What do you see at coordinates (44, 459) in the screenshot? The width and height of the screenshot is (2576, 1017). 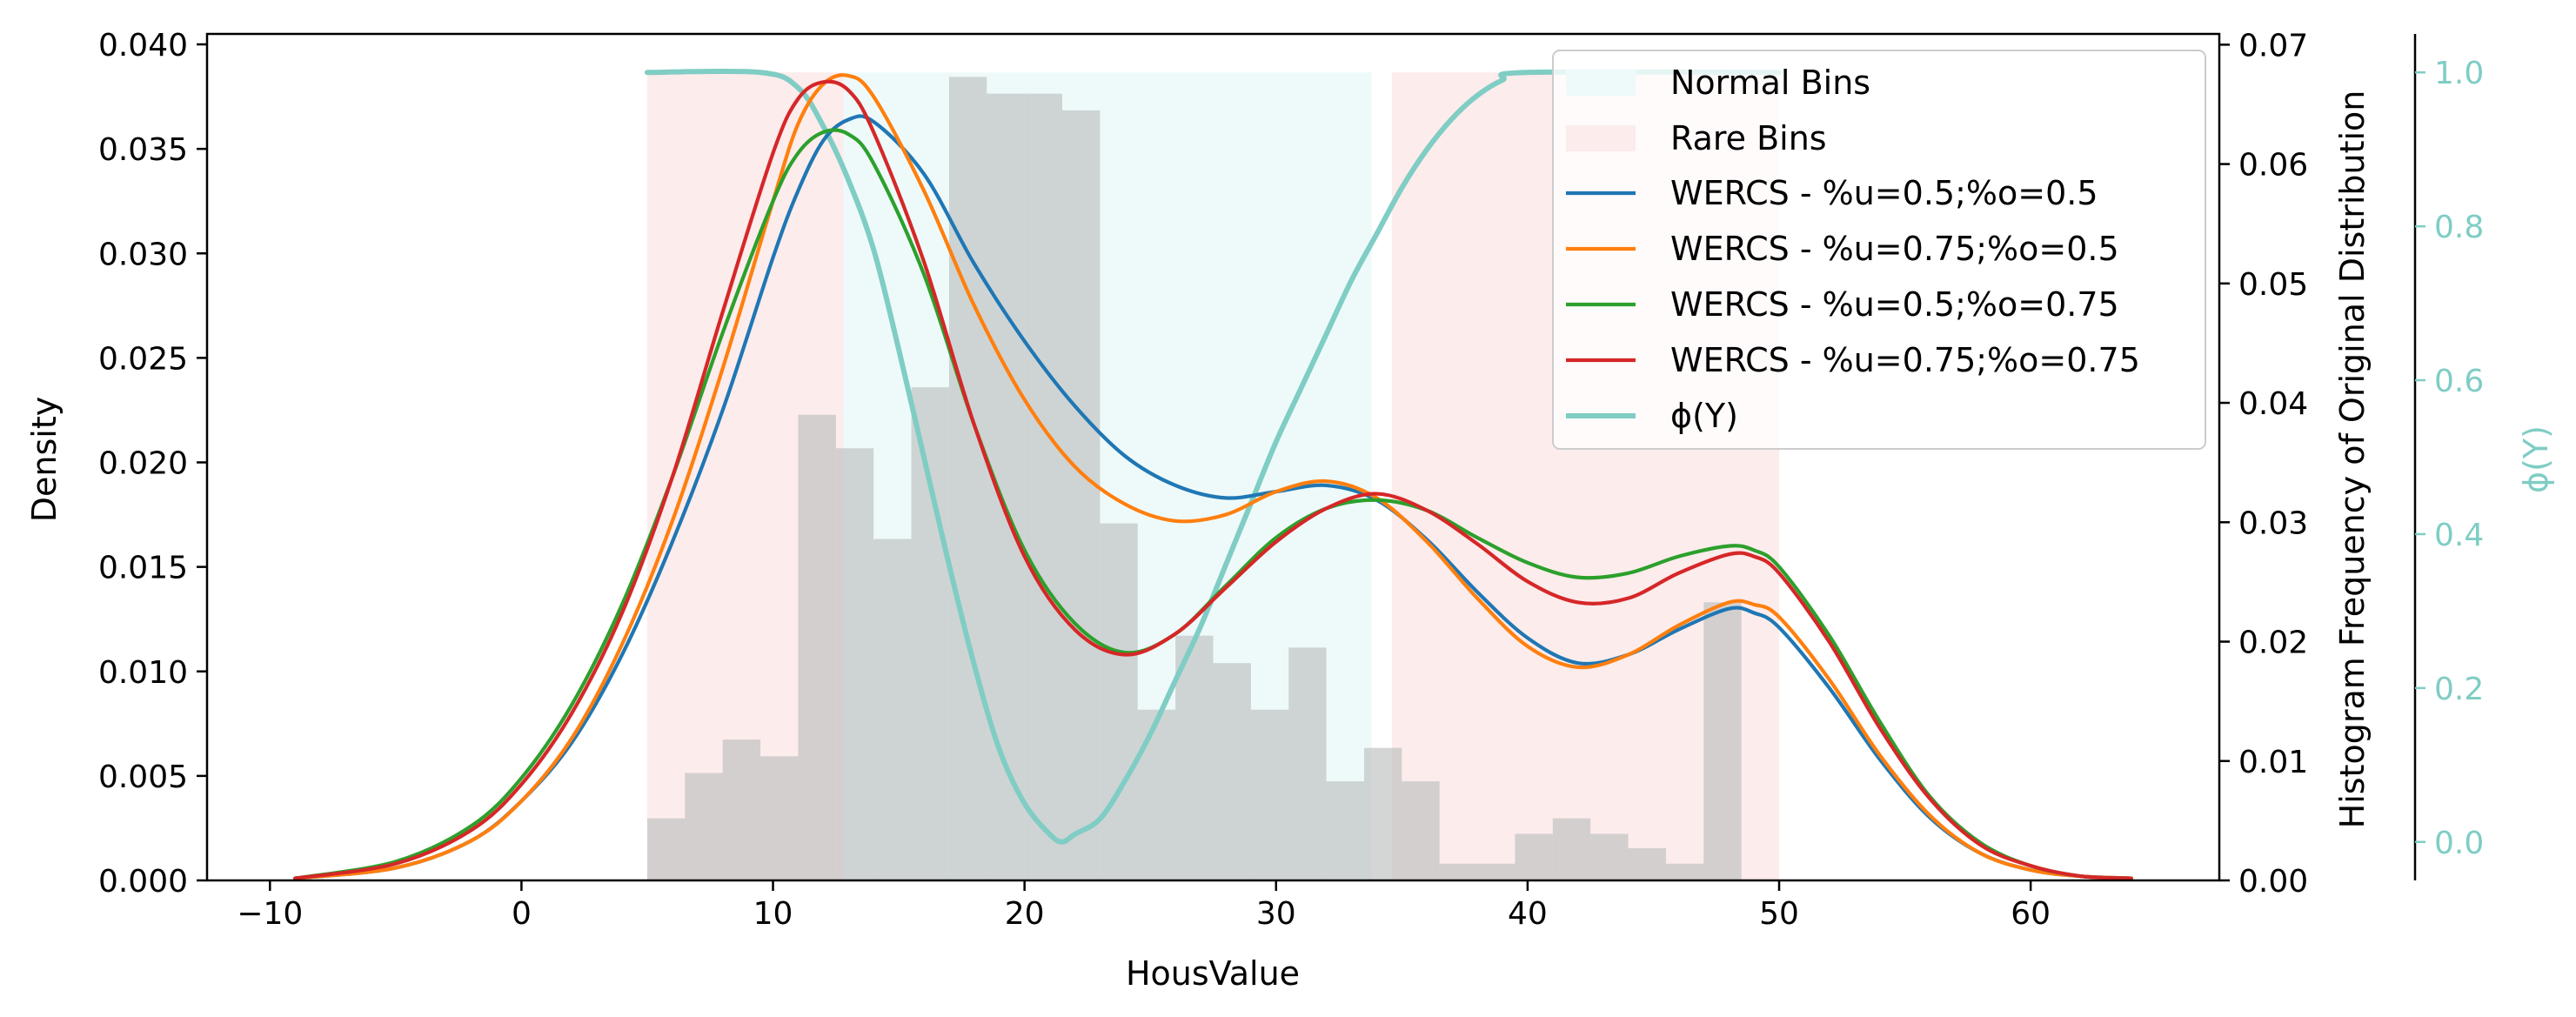 I see `y-axis-label: Density` at bounding box center [44, 459].